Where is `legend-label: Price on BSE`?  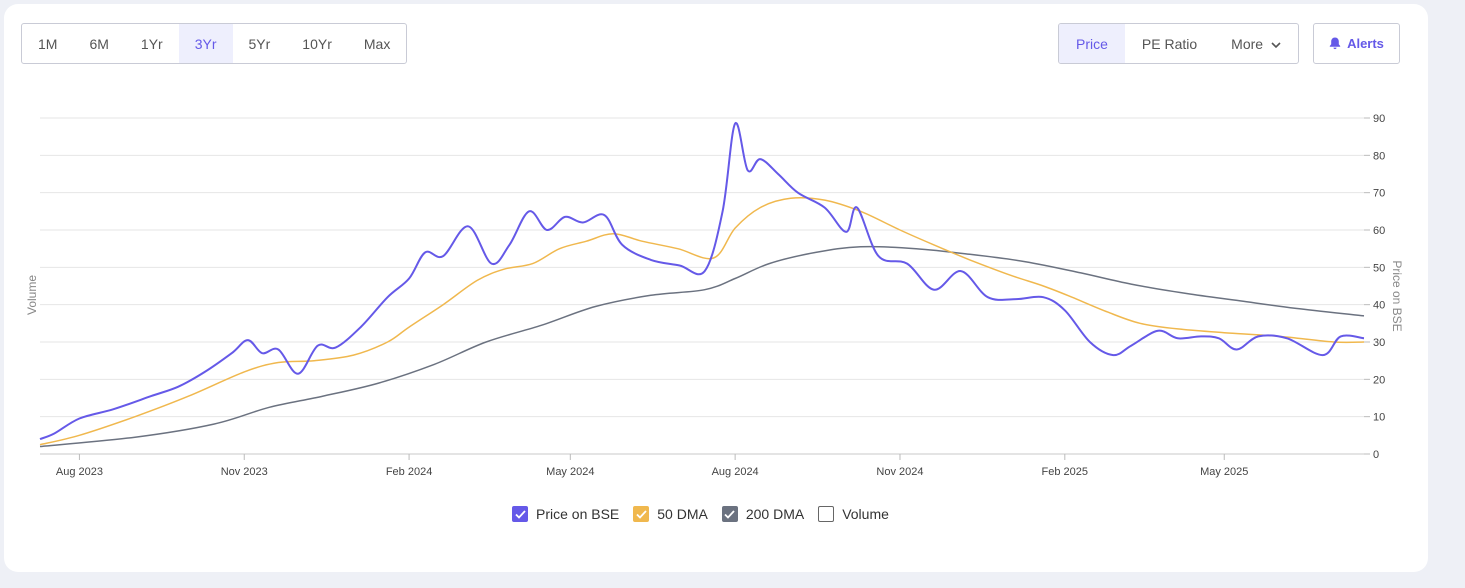 legend-label: Price on BSE is located at coordinates (578, 514).